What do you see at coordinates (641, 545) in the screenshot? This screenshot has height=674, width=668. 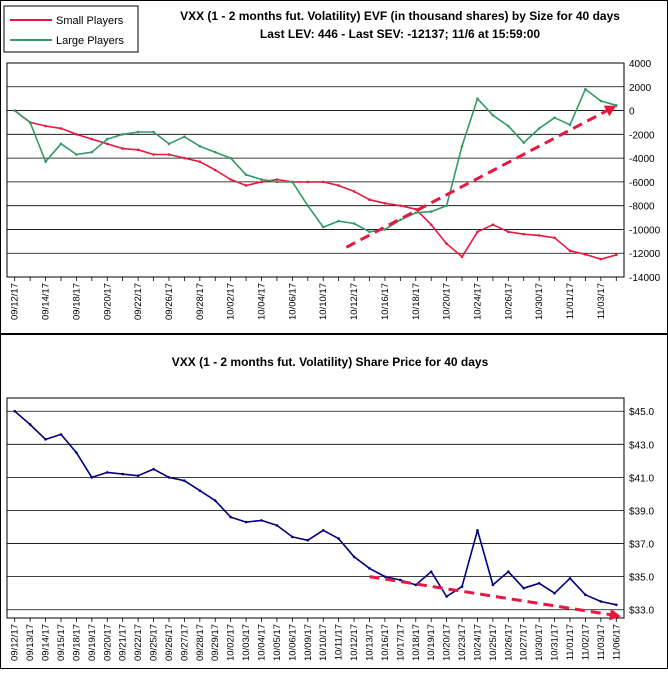 I see `y-tick-label: $37.0` at bounding box center [641, 545].